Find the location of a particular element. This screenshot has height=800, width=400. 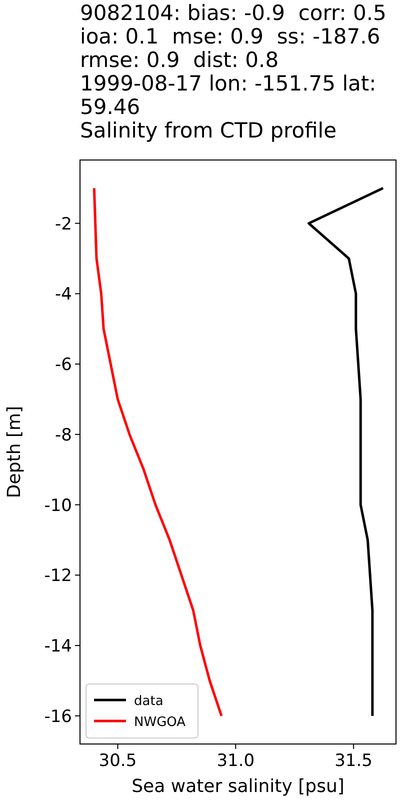

line-series is located at coordinates (345, 452).